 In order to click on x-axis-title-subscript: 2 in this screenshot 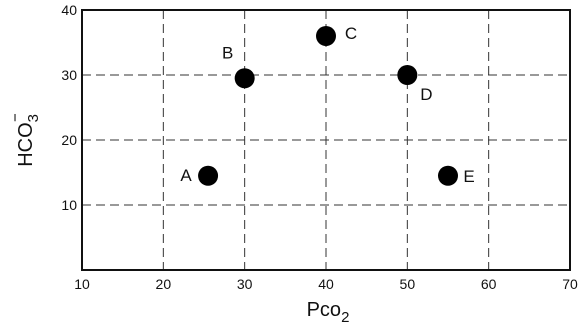, I will do `click(345, 317)`.